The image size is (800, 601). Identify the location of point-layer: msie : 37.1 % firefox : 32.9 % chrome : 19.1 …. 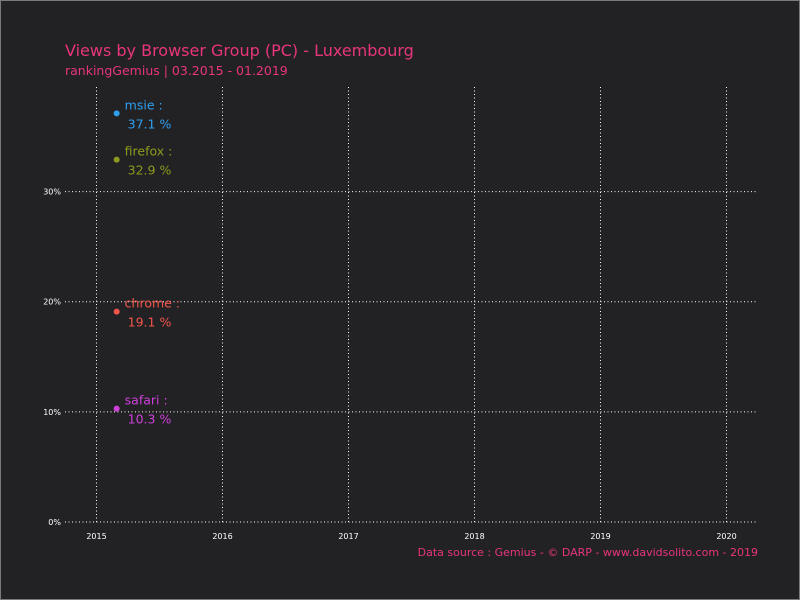
(146, 262).